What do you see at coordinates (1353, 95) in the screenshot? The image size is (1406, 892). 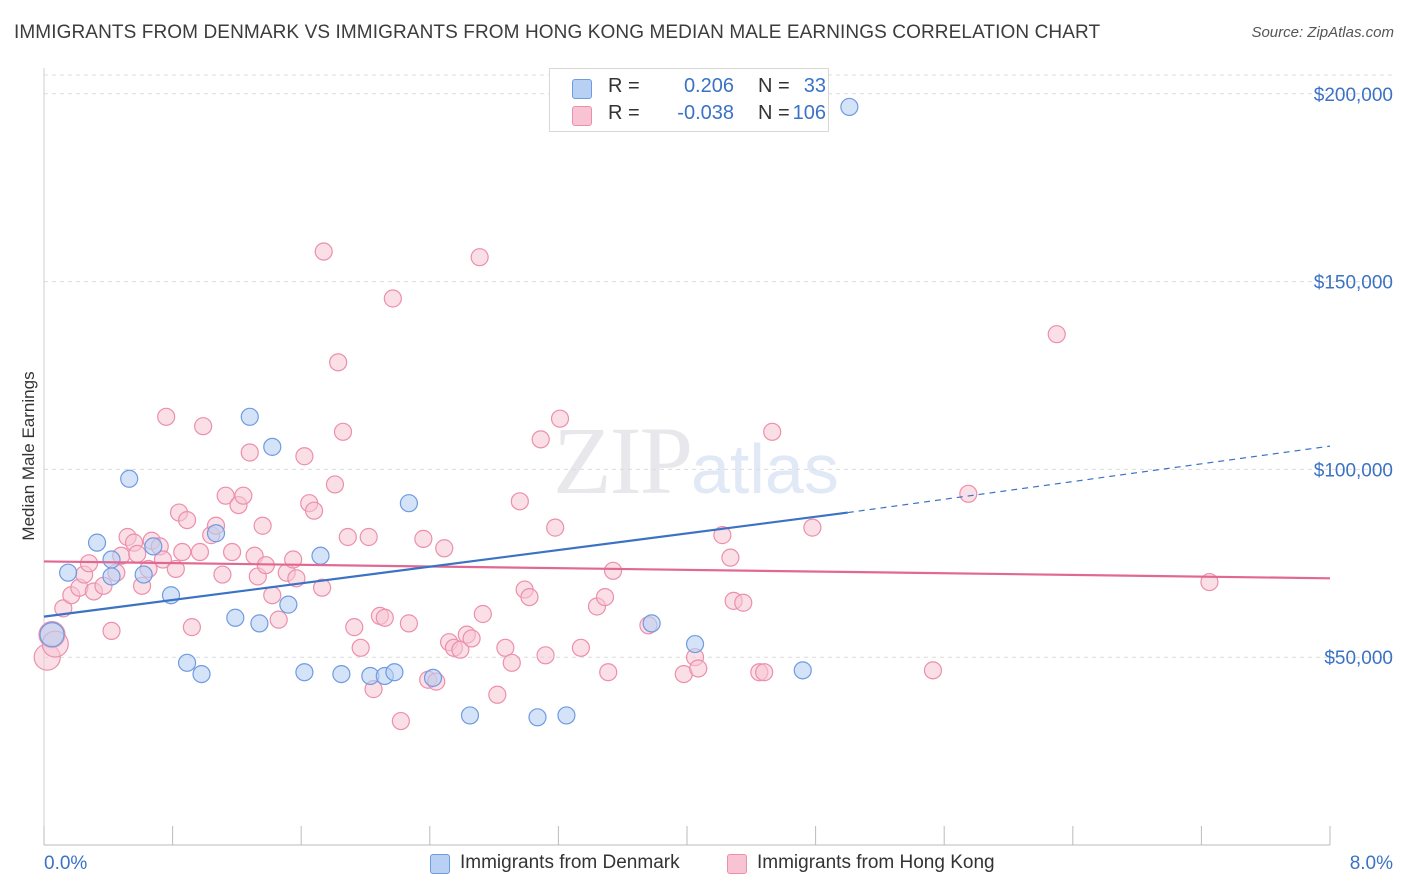 I see `y-tick-label: $200,000` at bounding box center [1353, 95].